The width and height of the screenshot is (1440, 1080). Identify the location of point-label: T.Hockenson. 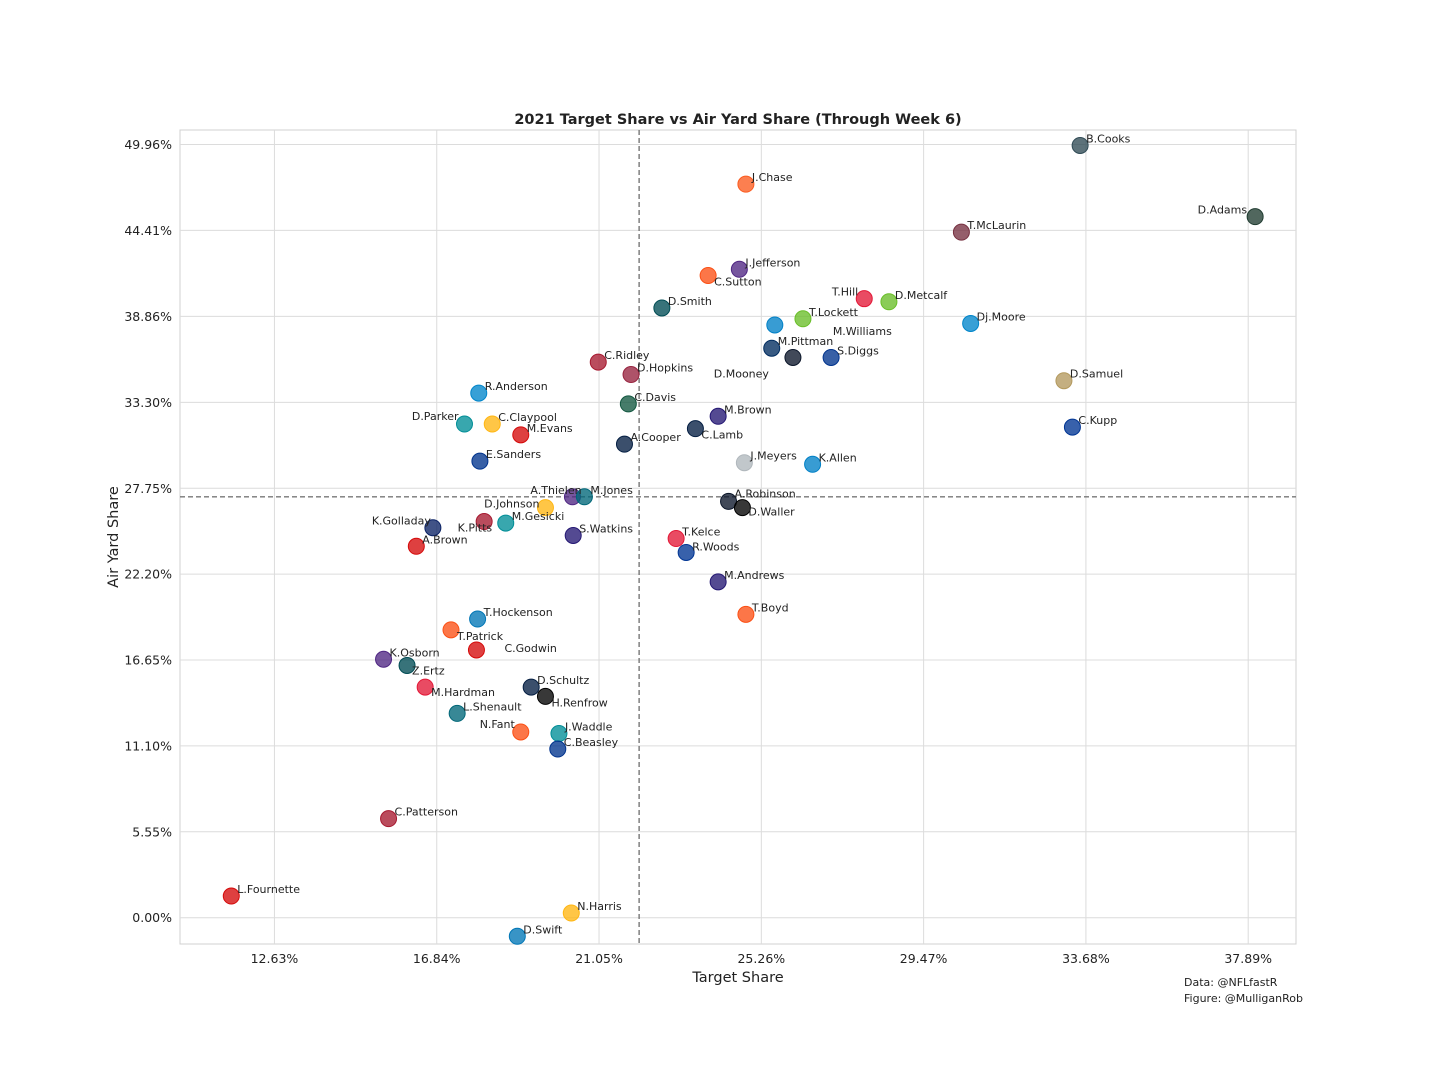
(518, 612).